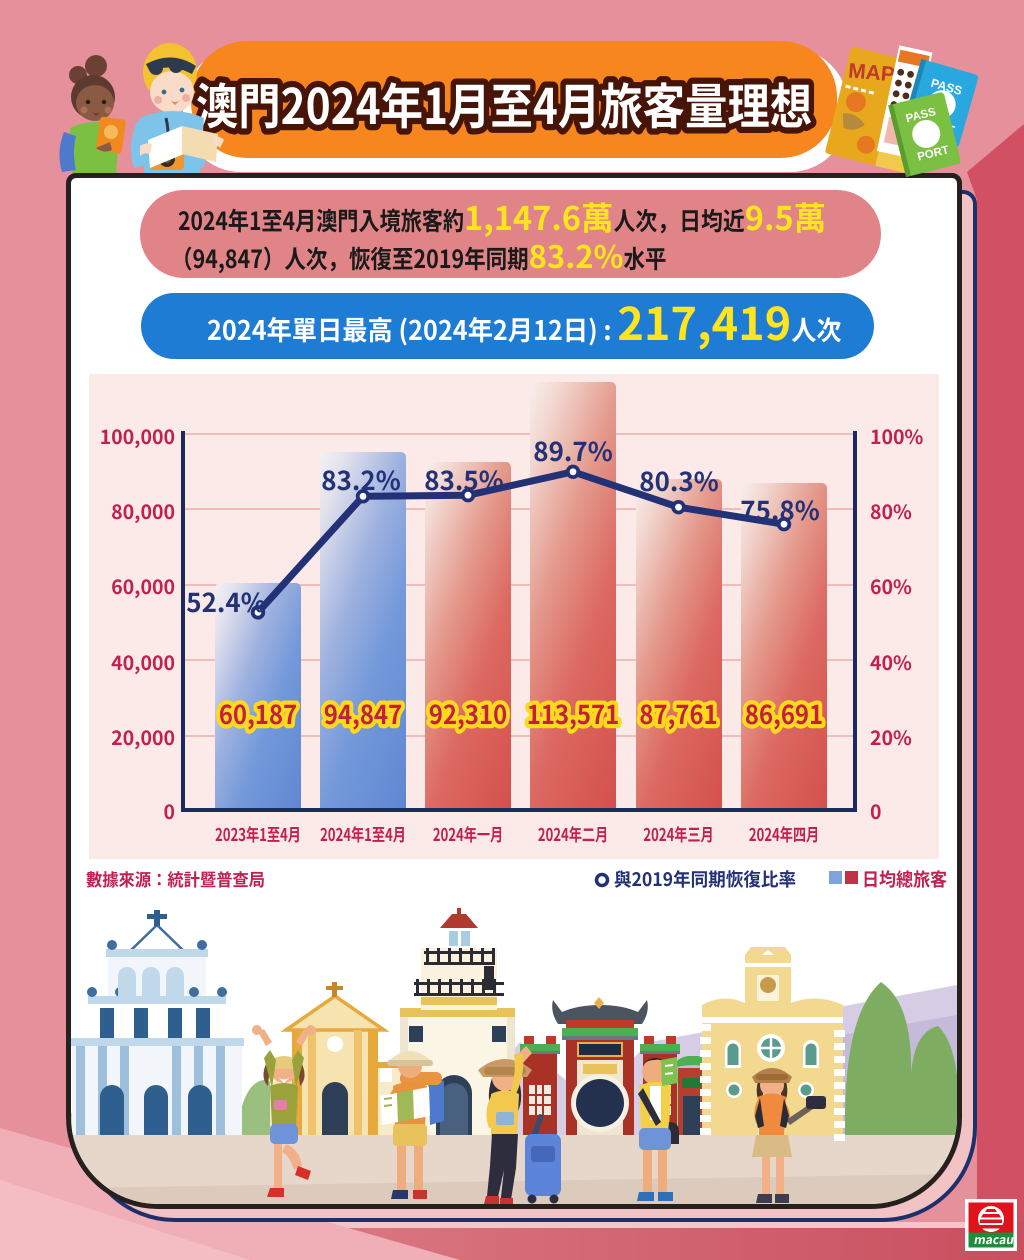  I want to click on svg-text: MAP, so click(871, 72).